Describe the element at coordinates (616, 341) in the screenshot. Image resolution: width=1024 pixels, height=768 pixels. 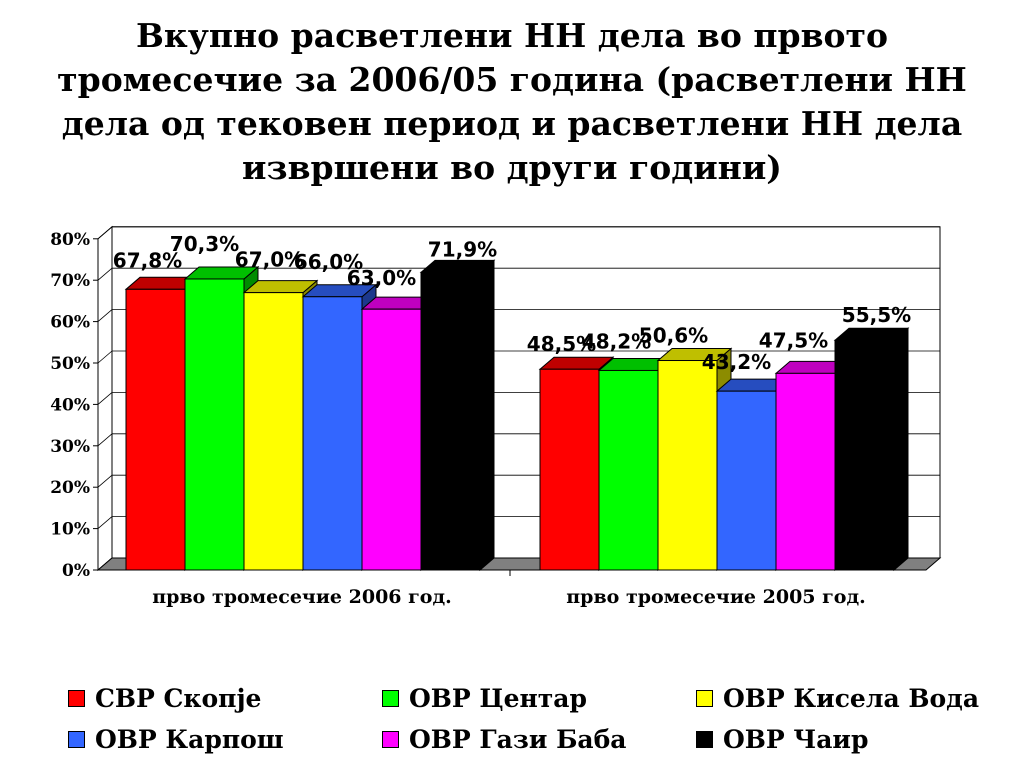
I see `data-label: 48,2%` at that location.